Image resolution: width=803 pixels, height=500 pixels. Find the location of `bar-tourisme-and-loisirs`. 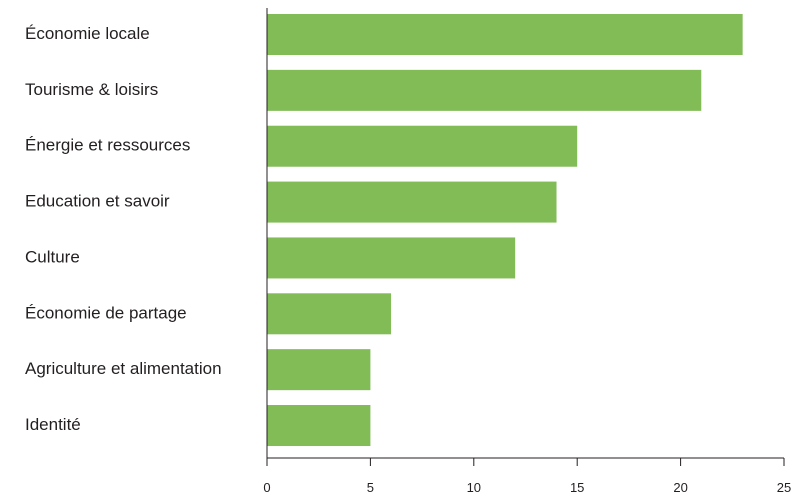

bar-tourisme-and-loisirs is located at coordinates (484, 90).